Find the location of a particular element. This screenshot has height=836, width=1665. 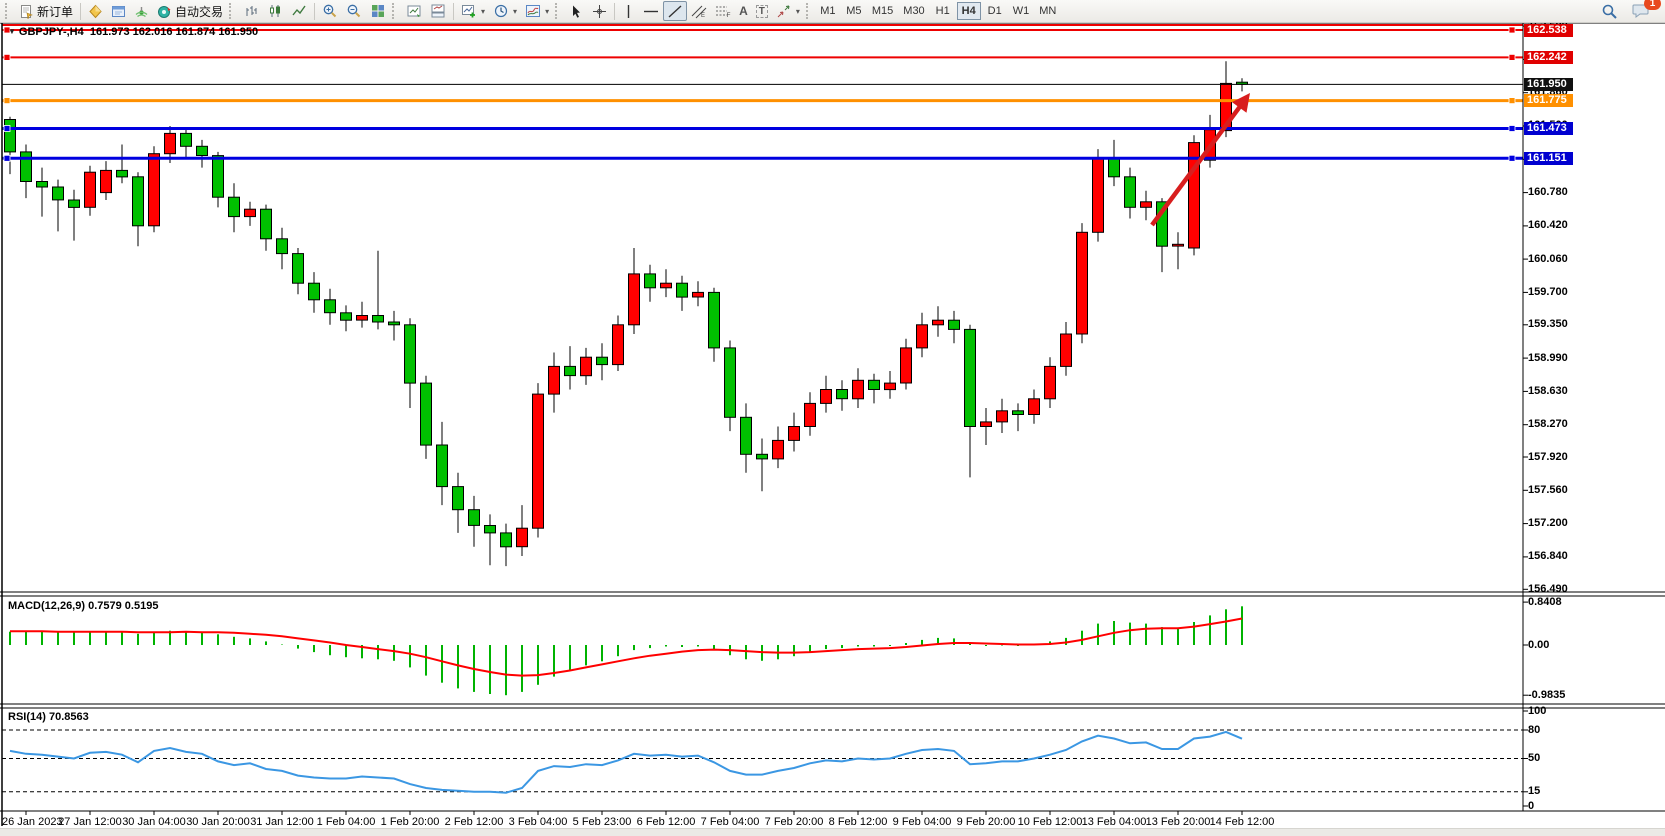

bar-chart-button is located at coordinates (251, 11).